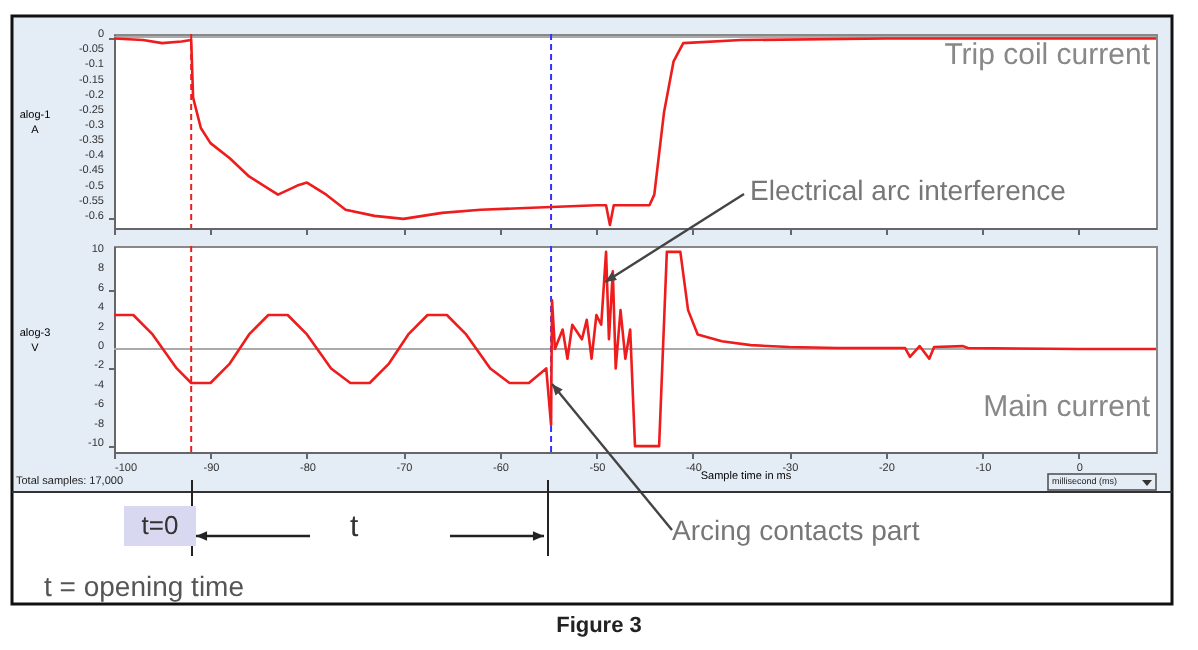 The height and width of the screenshot is (650, 1198). What do you see at coordinates (354, 527) in the screenshot?
I see `text: t` at bounding box center [354, 527].